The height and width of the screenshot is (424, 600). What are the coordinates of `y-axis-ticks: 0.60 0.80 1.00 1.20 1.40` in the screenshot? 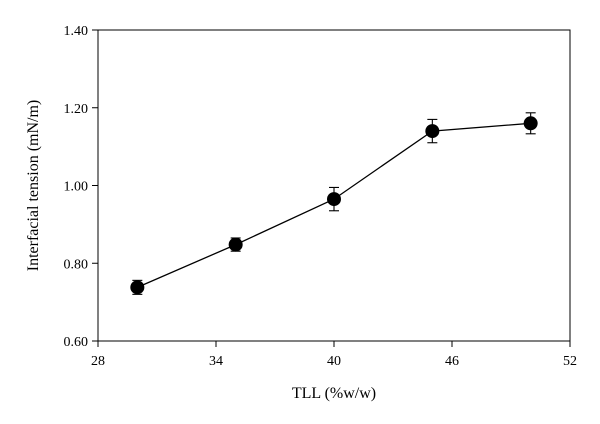 It's located at (81, 187).